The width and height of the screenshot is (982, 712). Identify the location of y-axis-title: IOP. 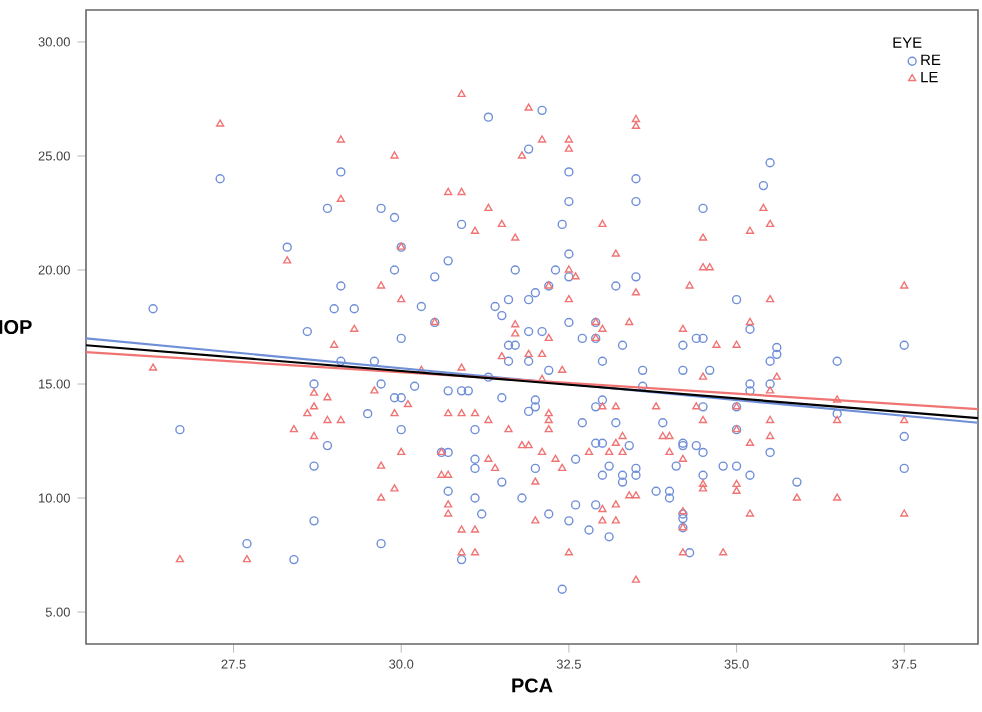
(16, 327).